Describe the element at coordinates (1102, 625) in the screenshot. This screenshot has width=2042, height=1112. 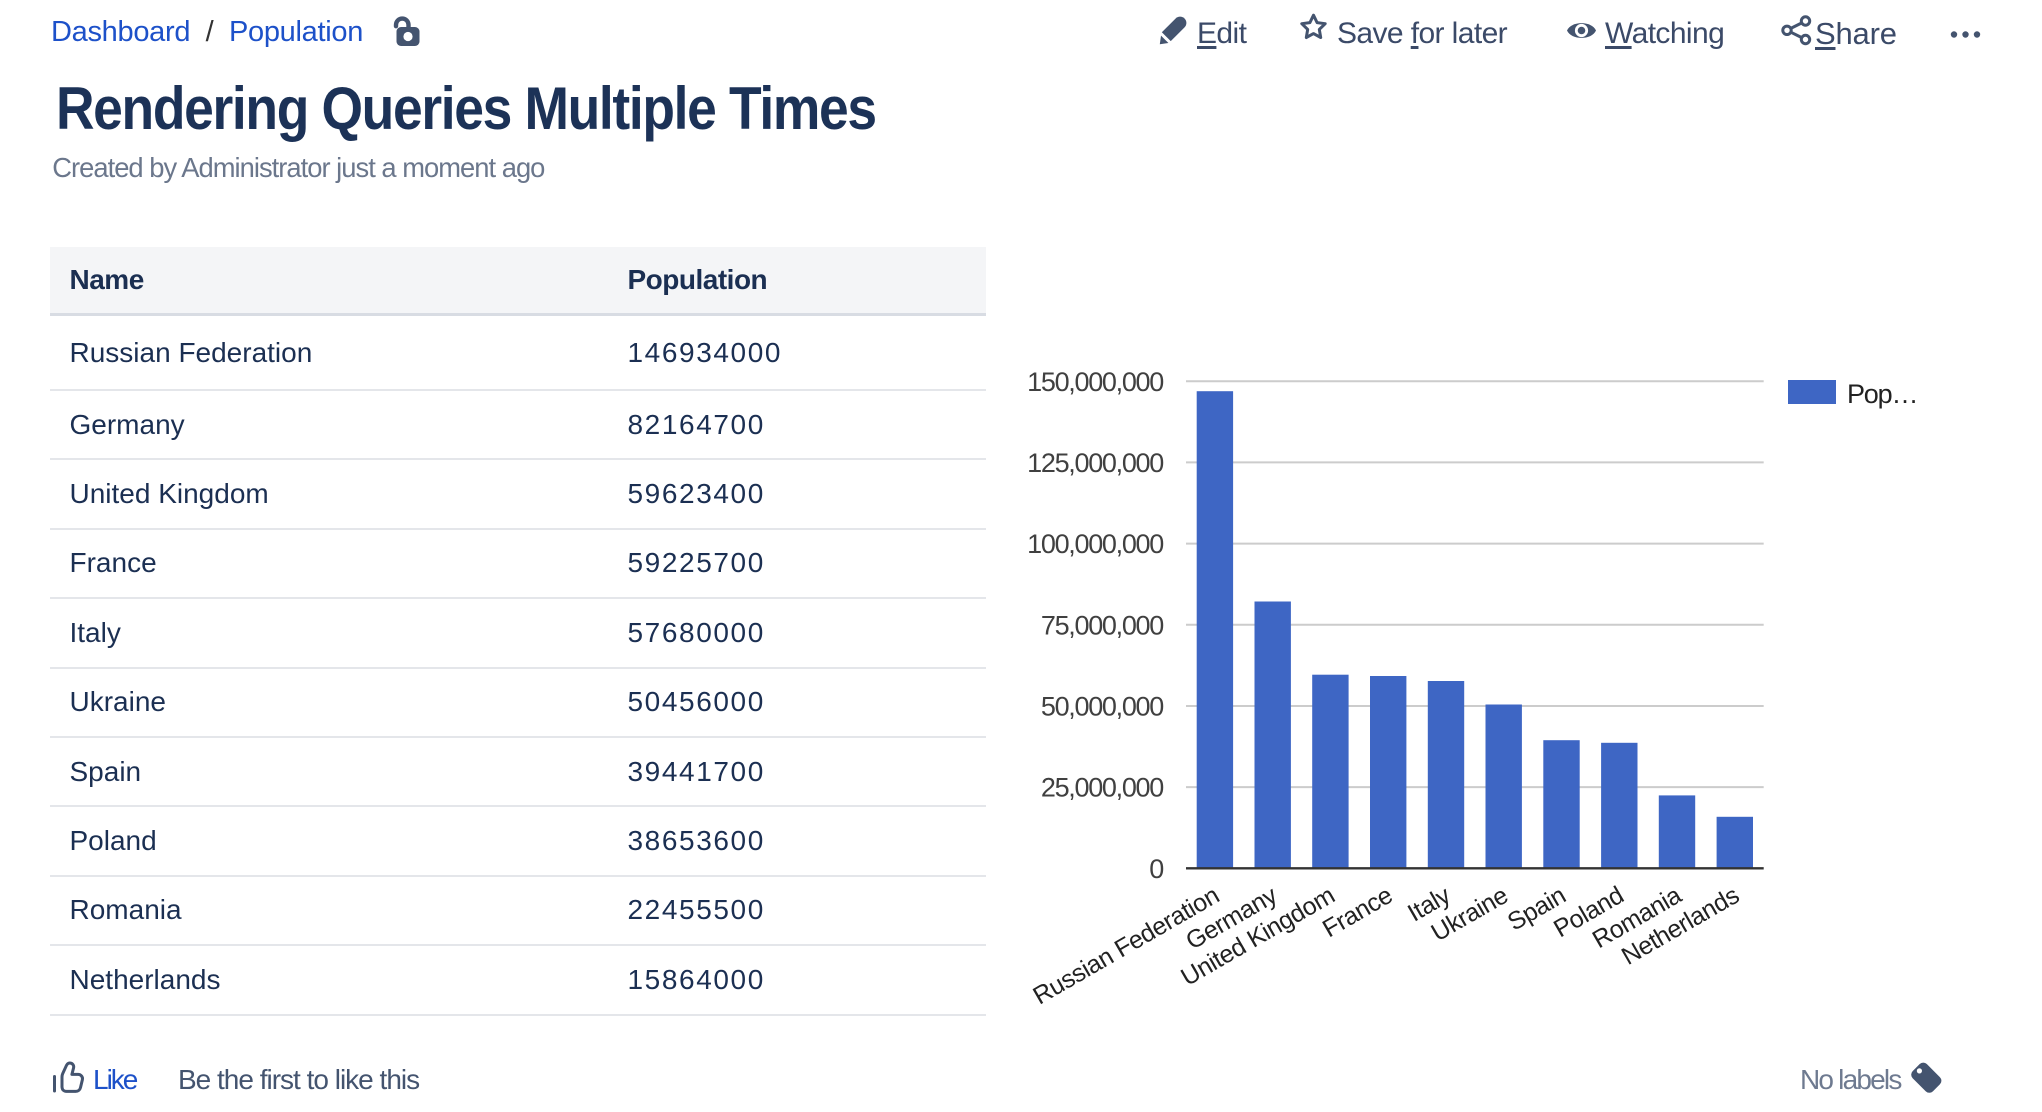
I see `svg-text: 75,000,000` at that location.